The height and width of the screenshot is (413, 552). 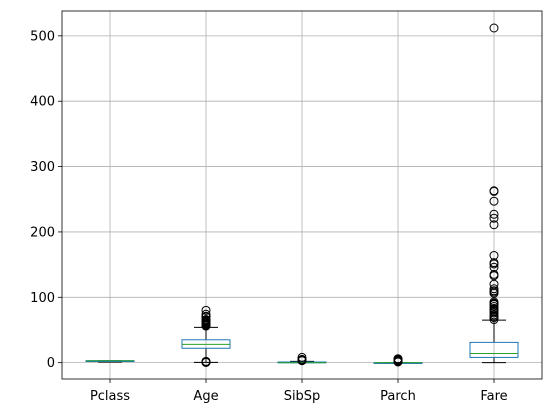 What do you see at coordinates (206, 336) in the screenshot?
I see `box-age` at bounding box center [206, 336].